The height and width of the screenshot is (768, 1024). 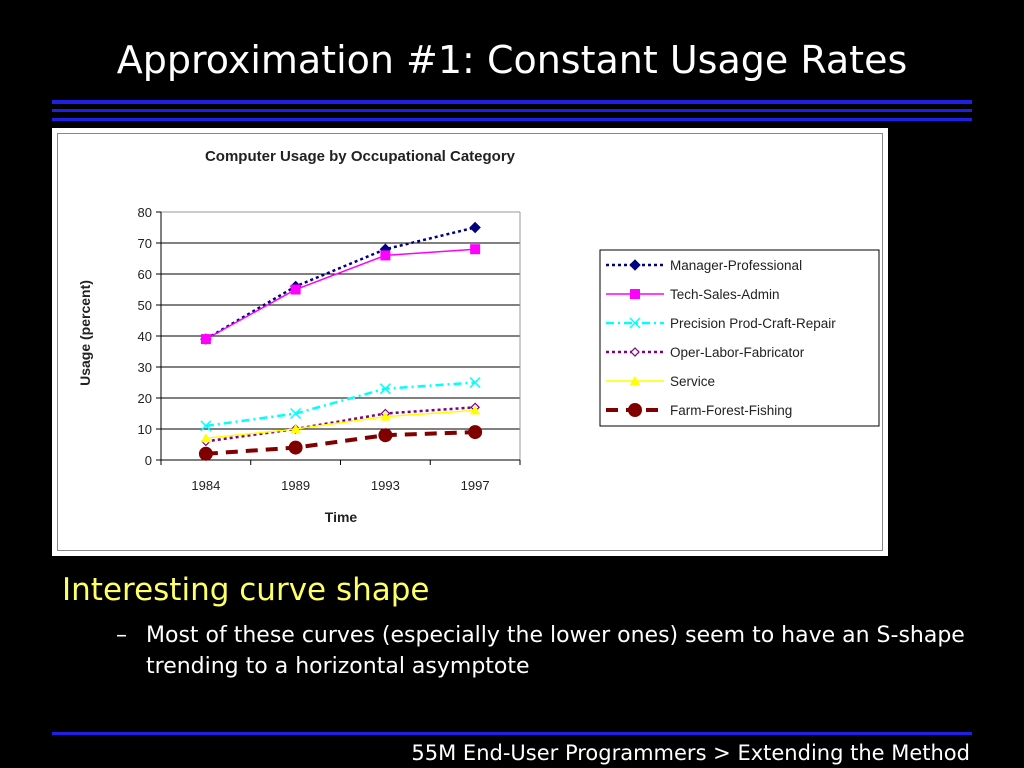 I want to click on y-tick-label: 60, so click(x=145, y=274).